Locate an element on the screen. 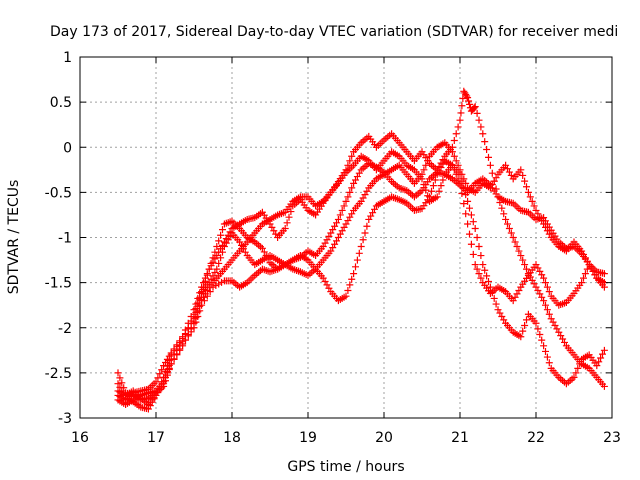 Image resolution: width=640 pixels, height=480 pixels. y-tick-label: -2 is located at coordinates (65, 329).